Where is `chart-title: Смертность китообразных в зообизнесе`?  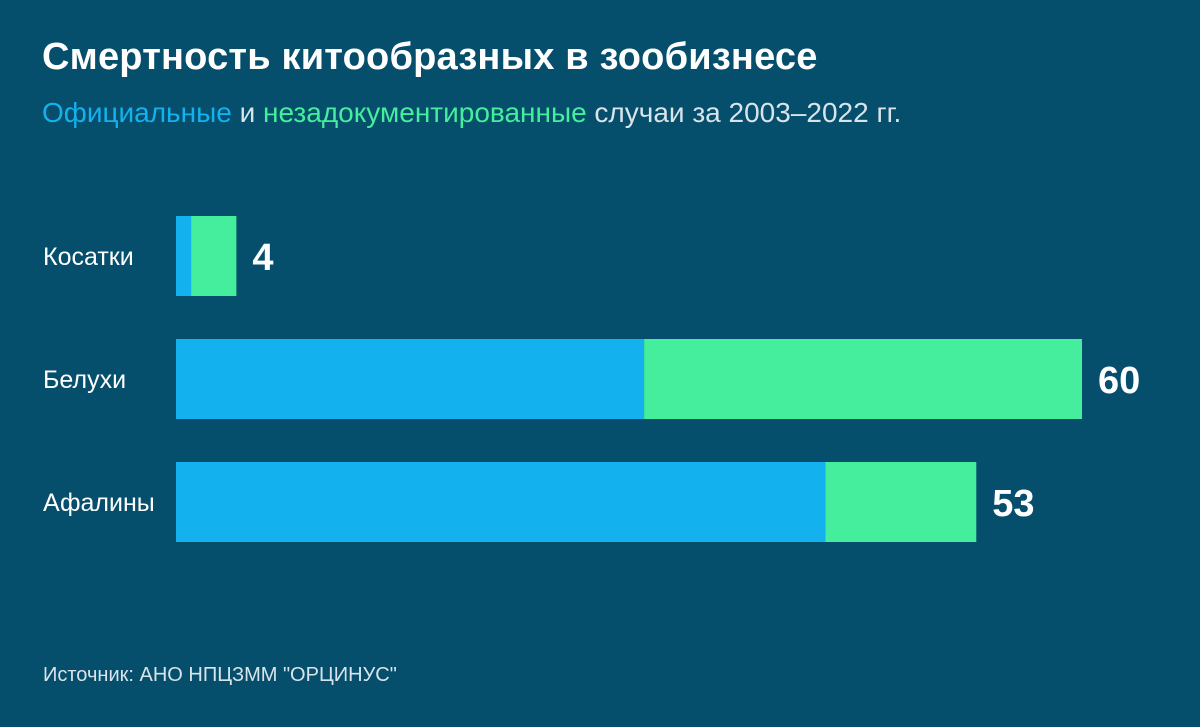 chart-title: Смертность китообразных в зообизнесе is located at coordinates (430, 57).